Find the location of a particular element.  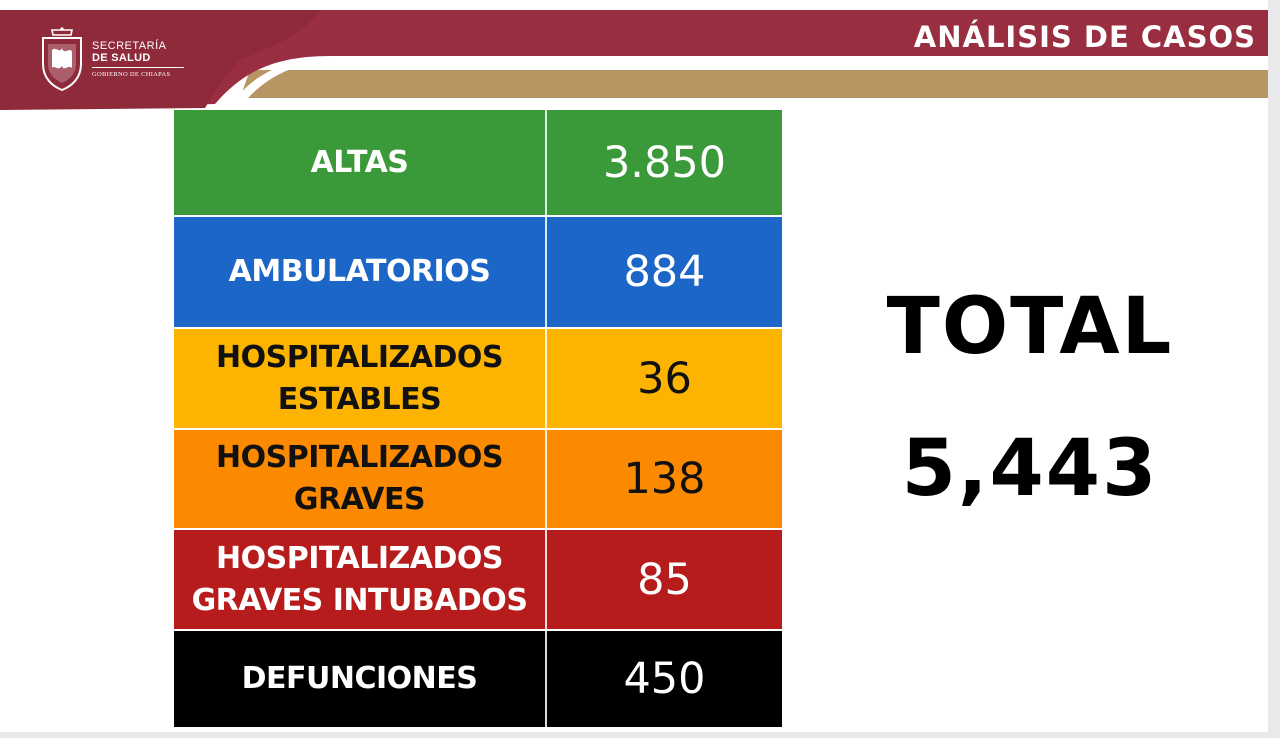

page-title: ANÁLISIS DE CASOS is located at coordinates (1084, 37).